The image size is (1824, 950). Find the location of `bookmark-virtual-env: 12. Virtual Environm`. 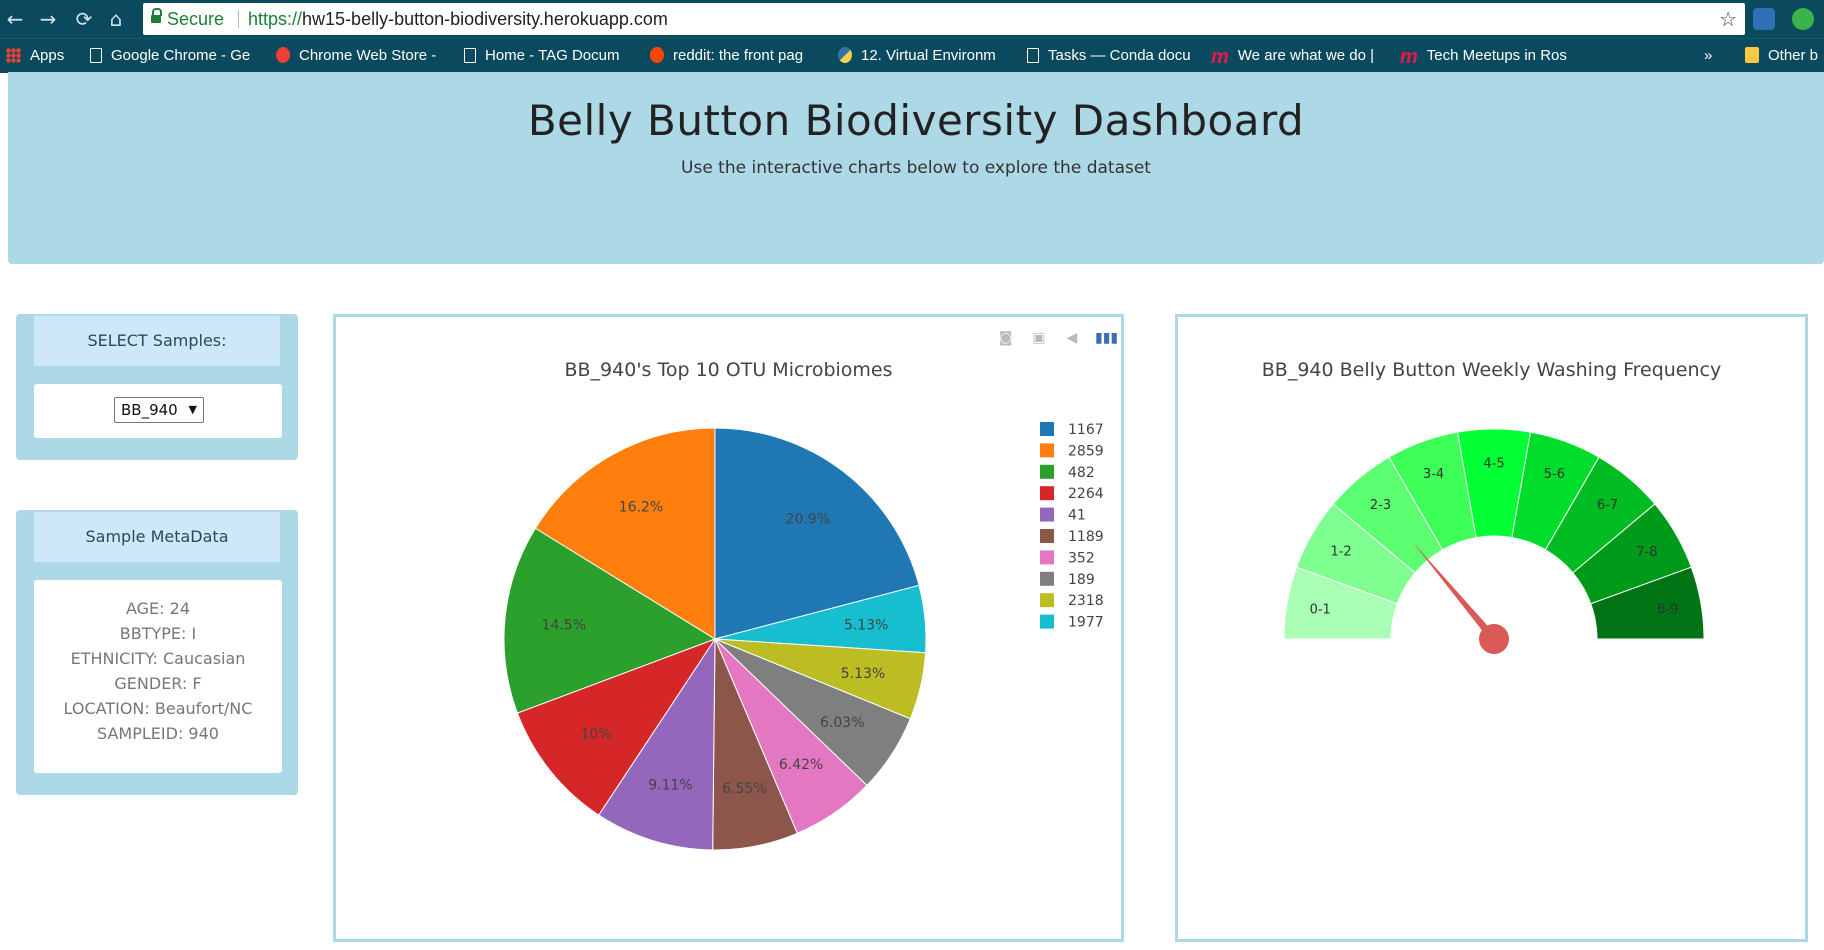

bookmark-virtual-env: 12. Virtual Environm is located at coordinates (924, 56).